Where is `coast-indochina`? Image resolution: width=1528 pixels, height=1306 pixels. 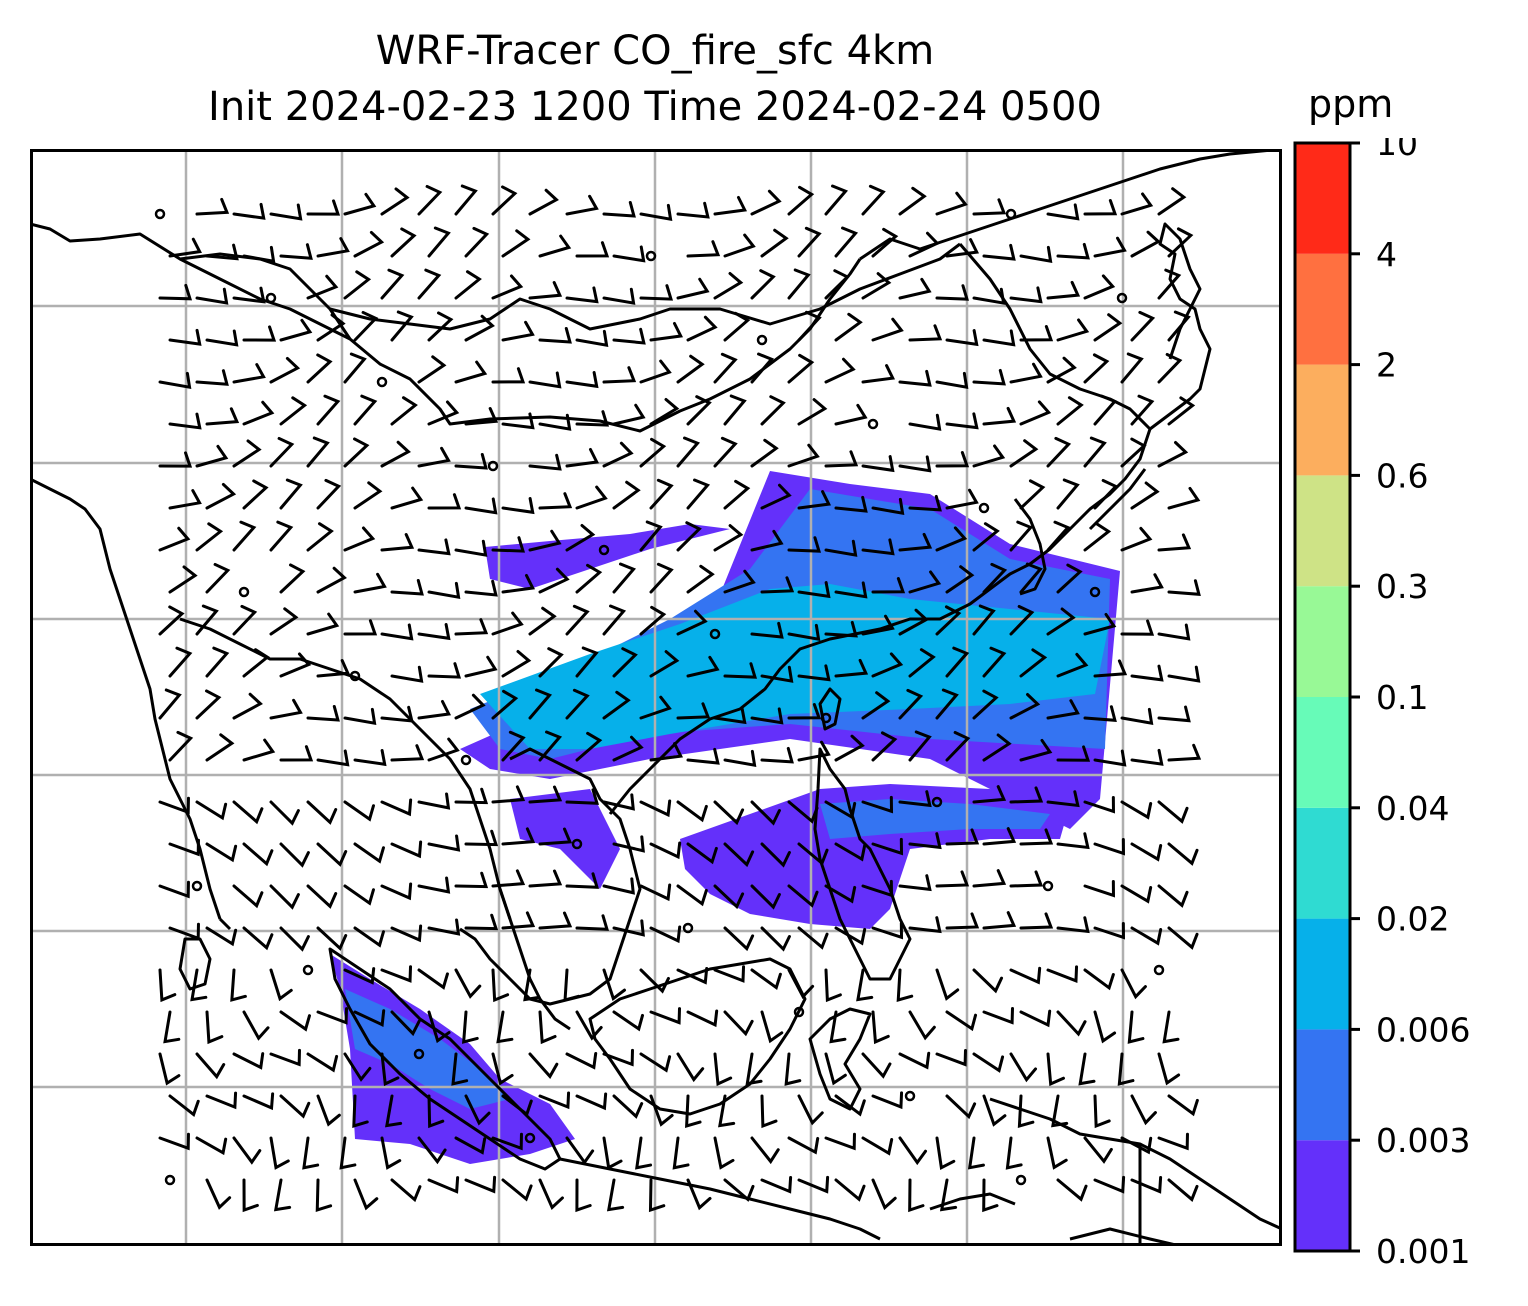
coast-indochina is located at coordinates (550, 876).